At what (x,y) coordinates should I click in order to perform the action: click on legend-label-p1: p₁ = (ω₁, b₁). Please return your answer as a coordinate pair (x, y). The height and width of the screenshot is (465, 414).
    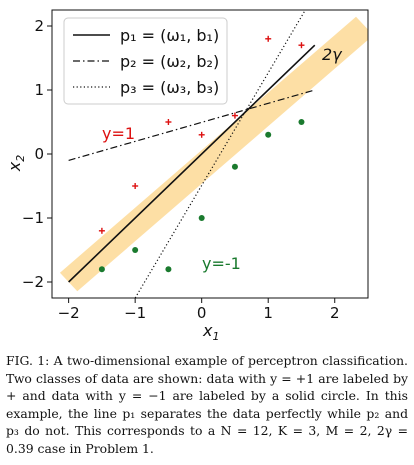
    Looking at the image, I should click on (169, 35).